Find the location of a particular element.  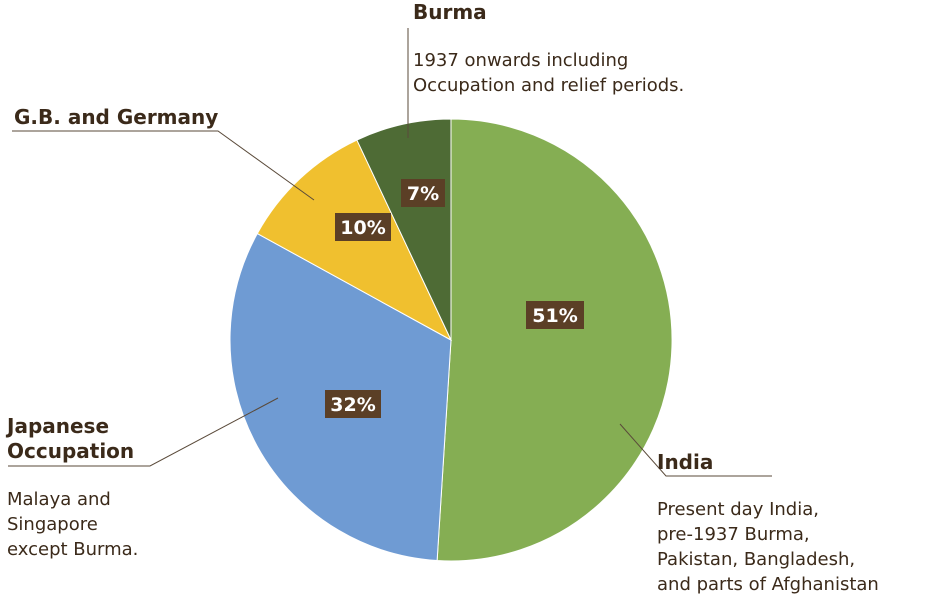

pct-label-text: 32% is located at coordinates (352, 405).